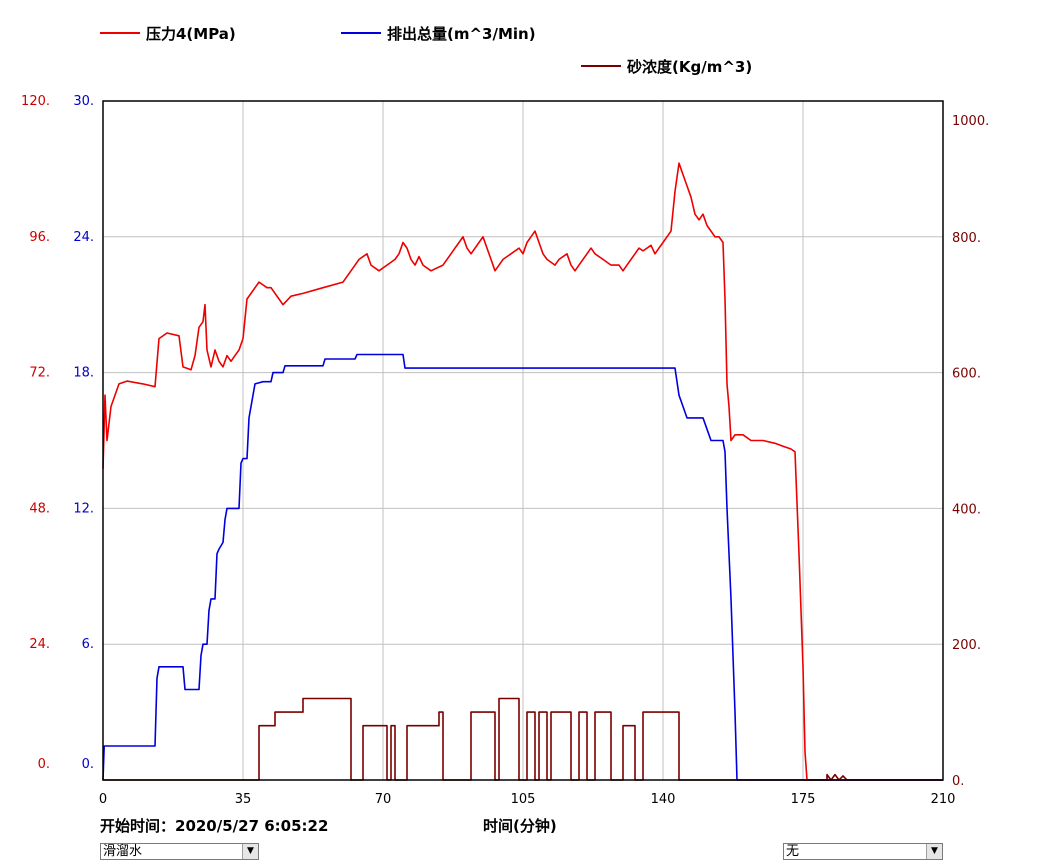  I want to click on pressure-axis-tick-label: 96., so click(39, 237).